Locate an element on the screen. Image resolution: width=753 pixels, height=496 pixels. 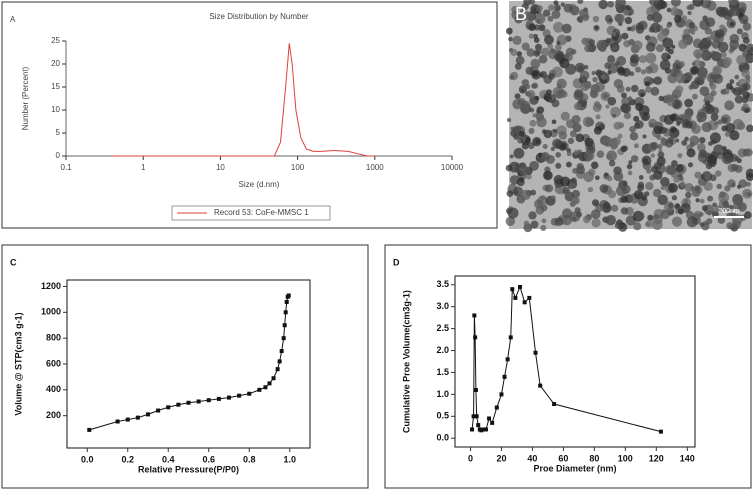
y-tick-label: 600 is located at coordinates (53, 363).